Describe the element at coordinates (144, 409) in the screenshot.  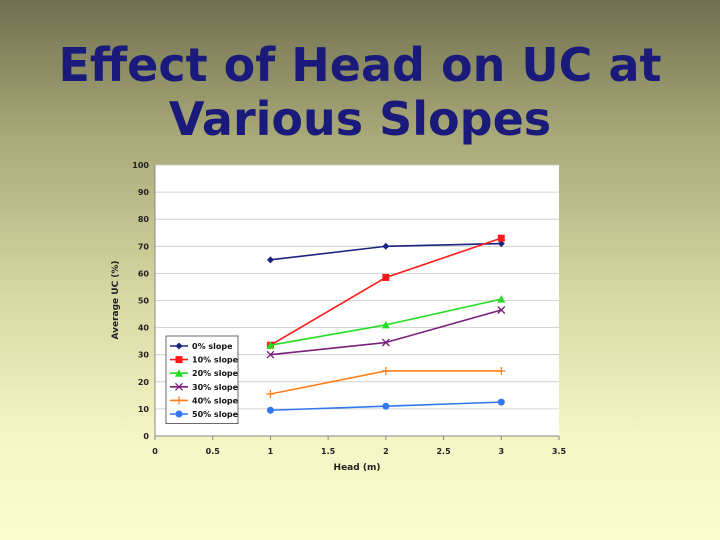
I see `y-tick-label: 10` at that location.